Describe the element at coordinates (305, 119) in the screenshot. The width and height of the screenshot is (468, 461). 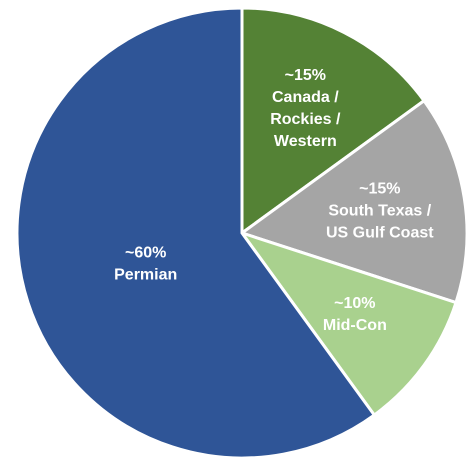
I see `slice-category-label: Rockies /` at that location.